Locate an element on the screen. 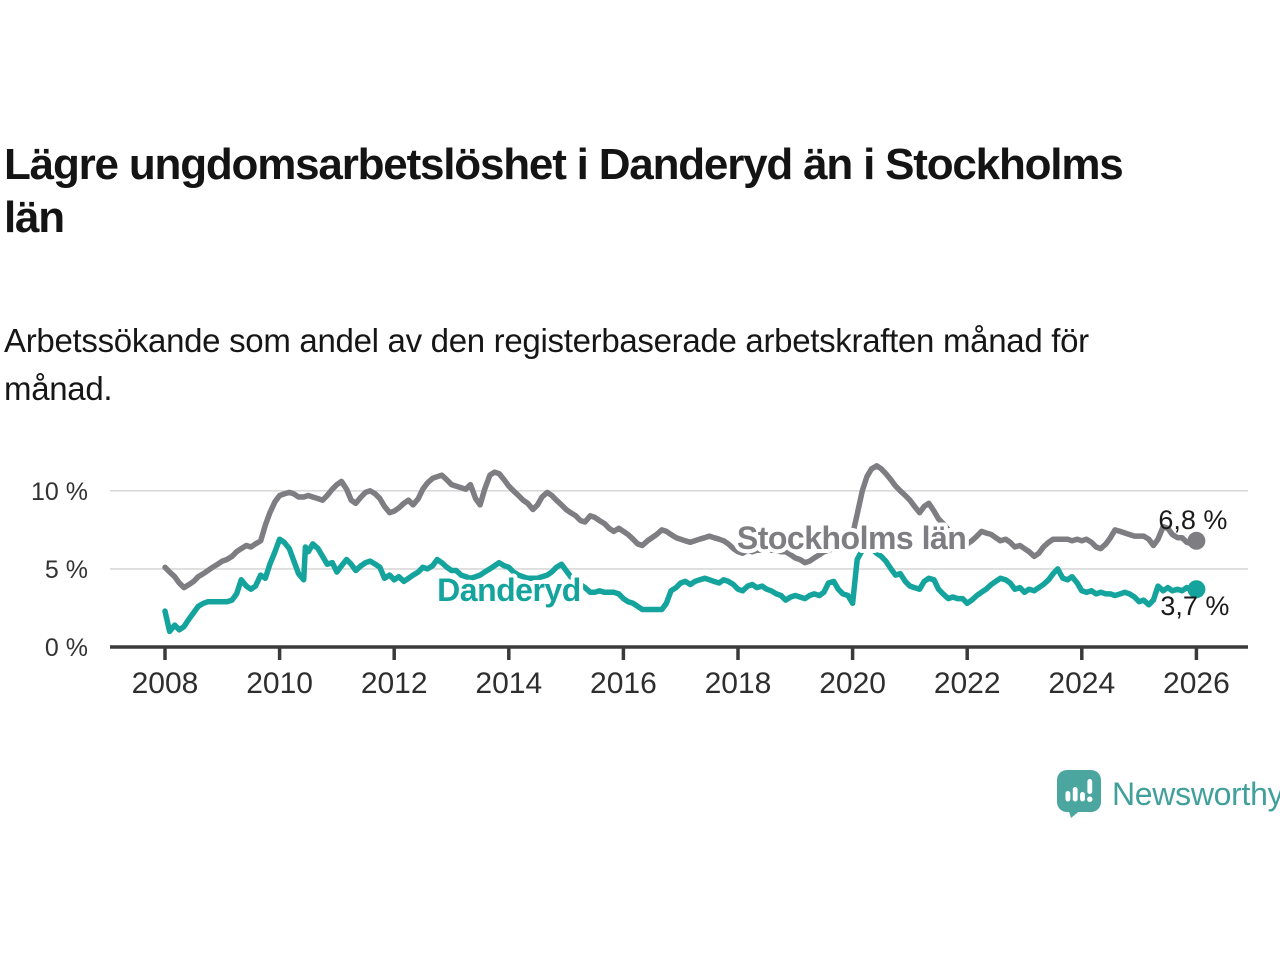  newsworthy-speech-bubble-bar-chart-icon is located at coordinates (1079, 794).